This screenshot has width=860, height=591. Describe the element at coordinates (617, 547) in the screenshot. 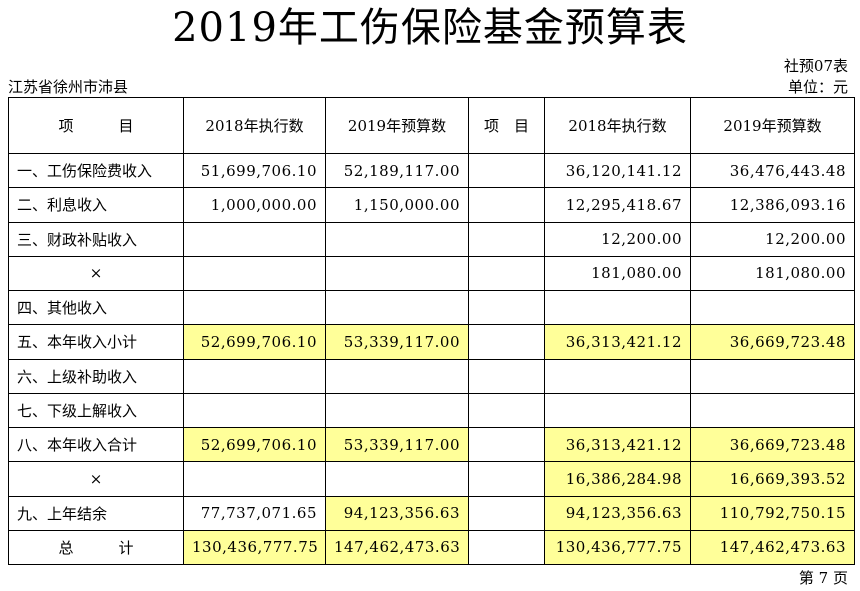

I see `cell-2018-actual-2: 130,436,777.75` at that location.